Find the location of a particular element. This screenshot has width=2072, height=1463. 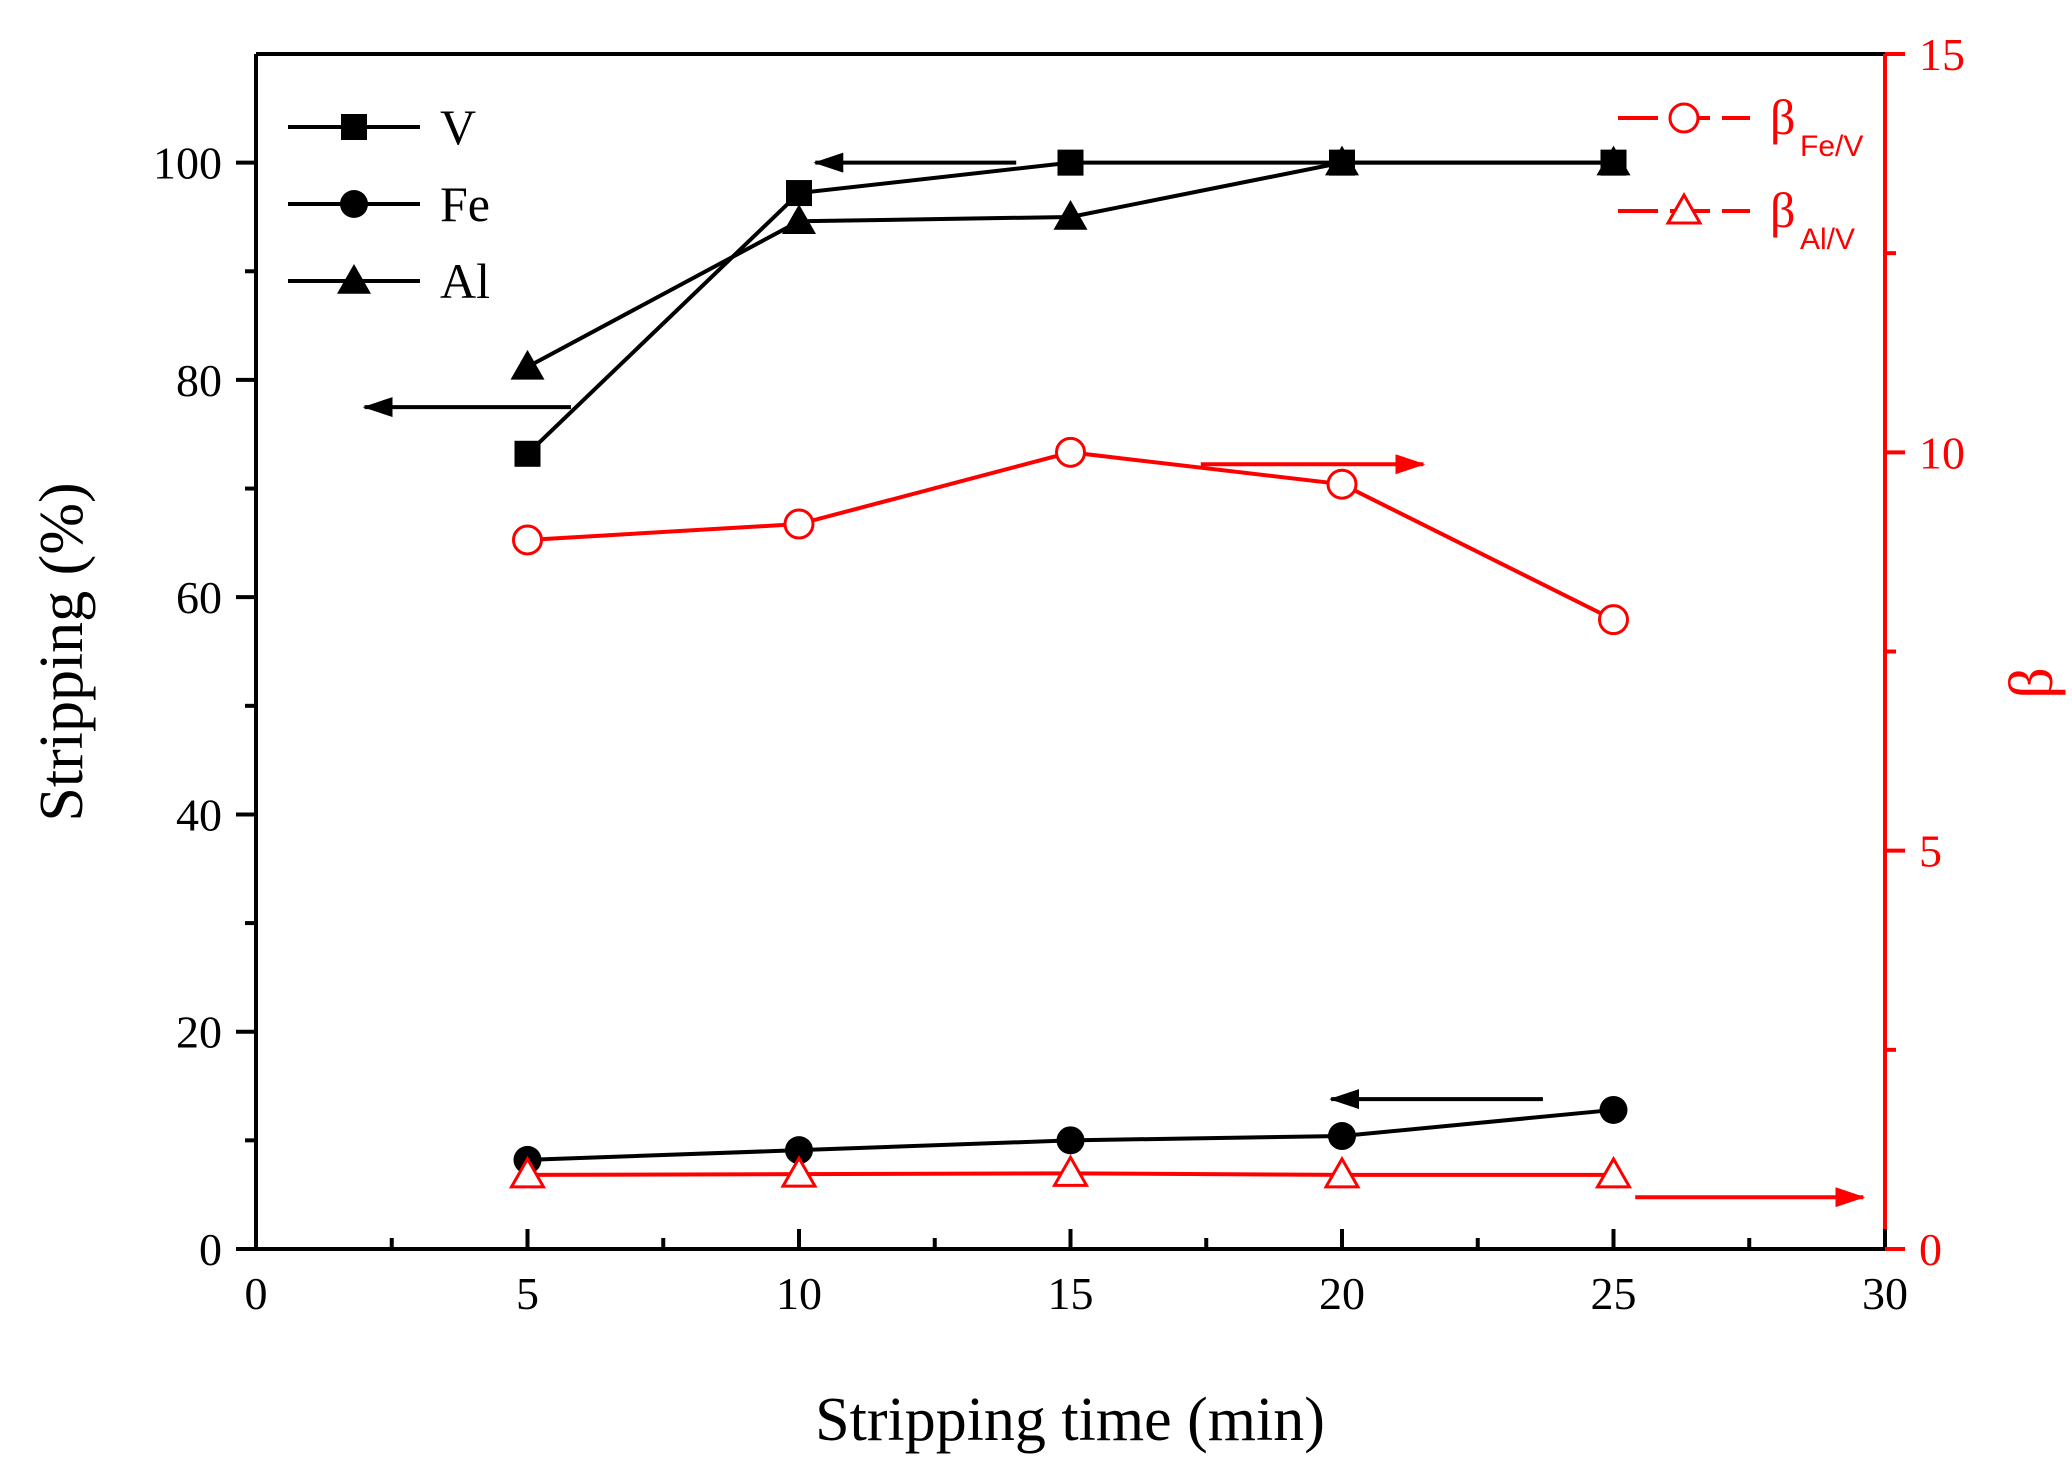

x-tick-label: 20 is located at coordinates (1342, 1293).